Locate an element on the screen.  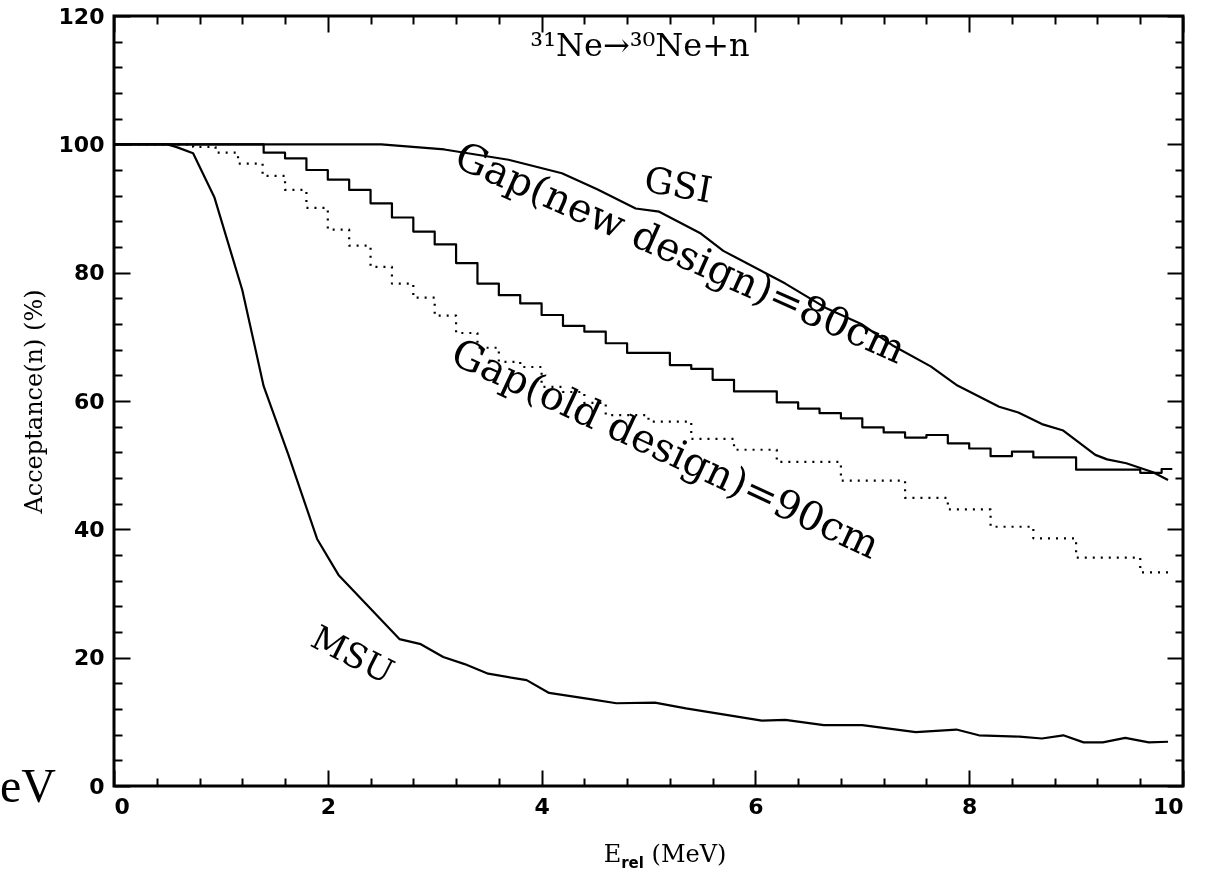
x-tick-label: 4 is located at coordinates (542, 806).